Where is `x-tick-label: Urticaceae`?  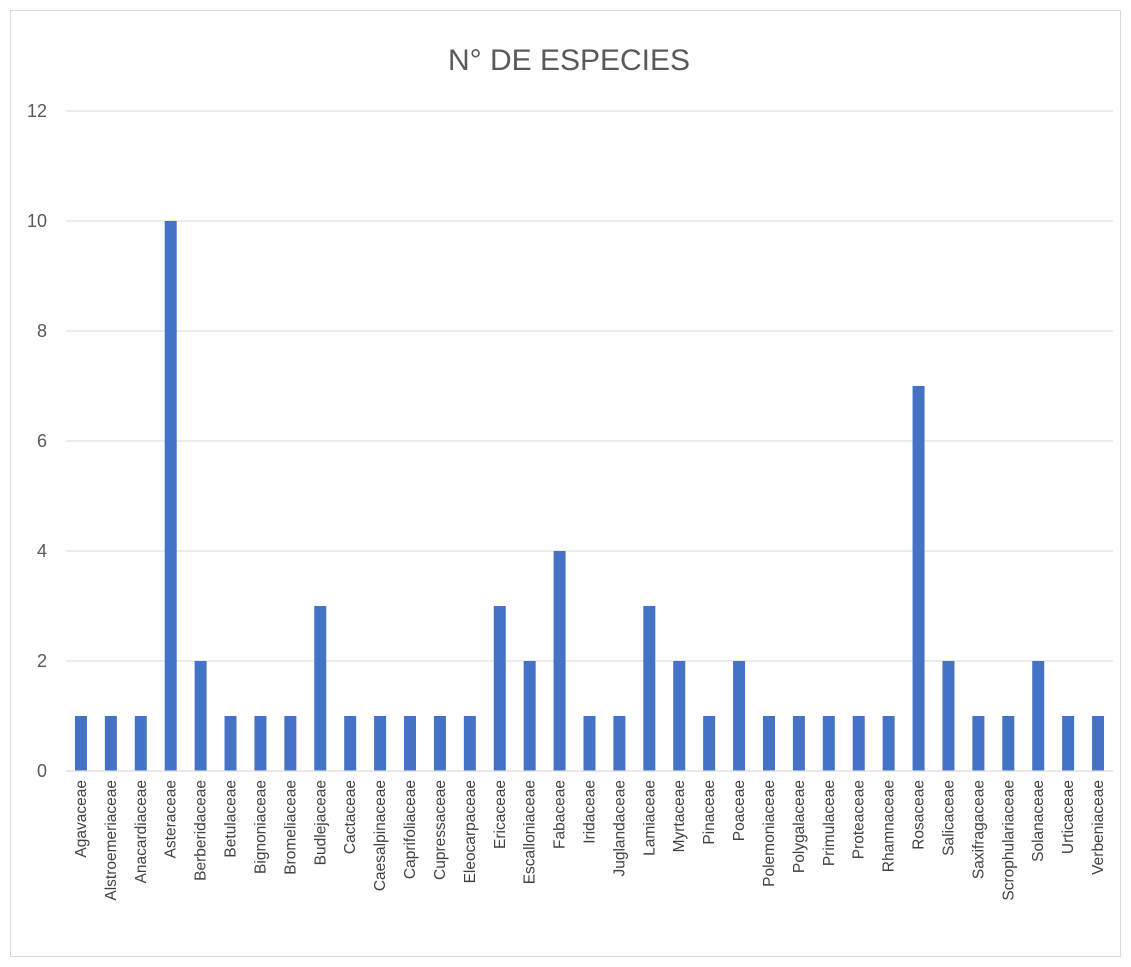 x-tick-label: Urticaceae is located at coordinates (1068, 817).